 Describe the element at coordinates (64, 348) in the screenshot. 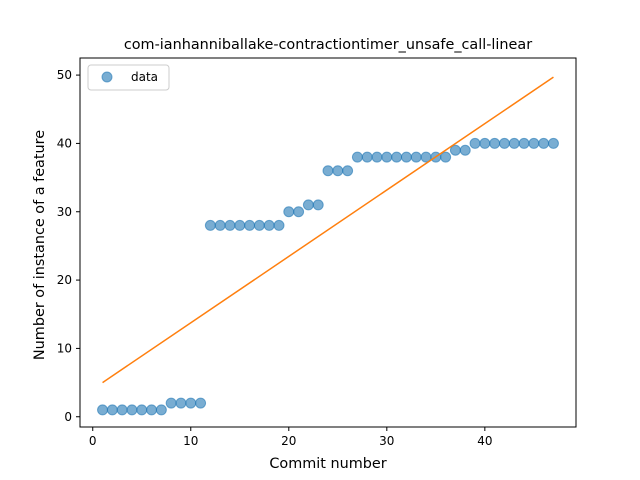

I see `y-tick-label: 10` at that location.